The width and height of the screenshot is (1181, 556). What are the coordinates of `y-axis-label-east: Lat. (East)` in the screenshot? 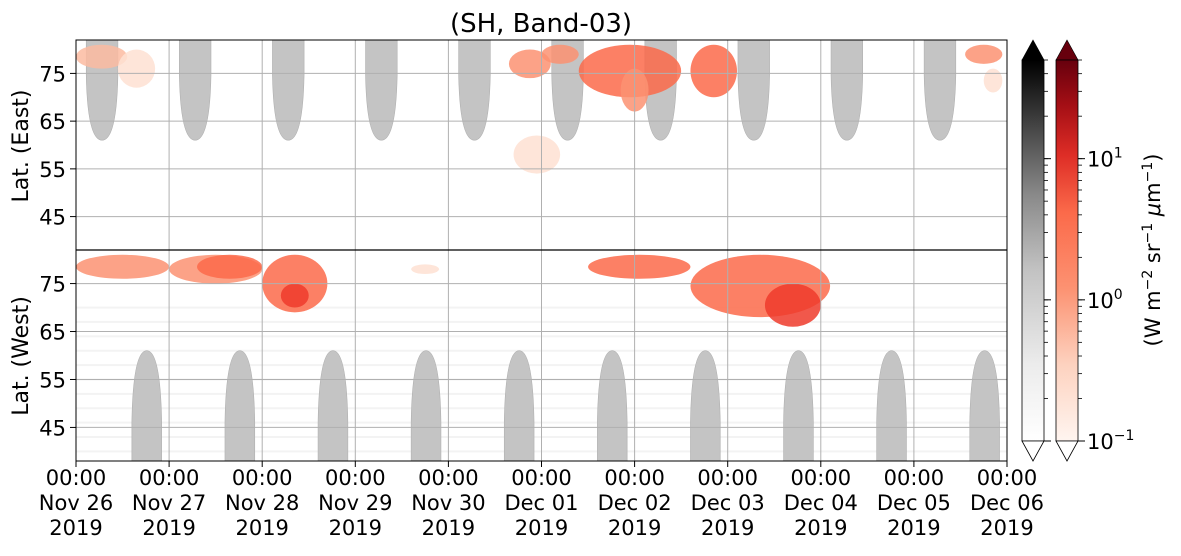 It's located at (21, 146).